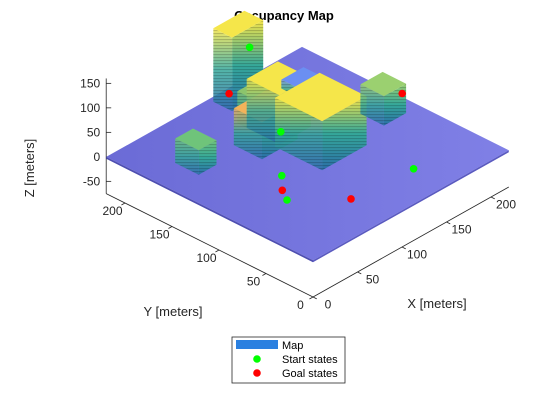 This screenshot has width=560, height=420. What do you see at coordinates (292, 346) in the screenshot?
I see `legend-label-map: Map` at bounding box center [292, 346].